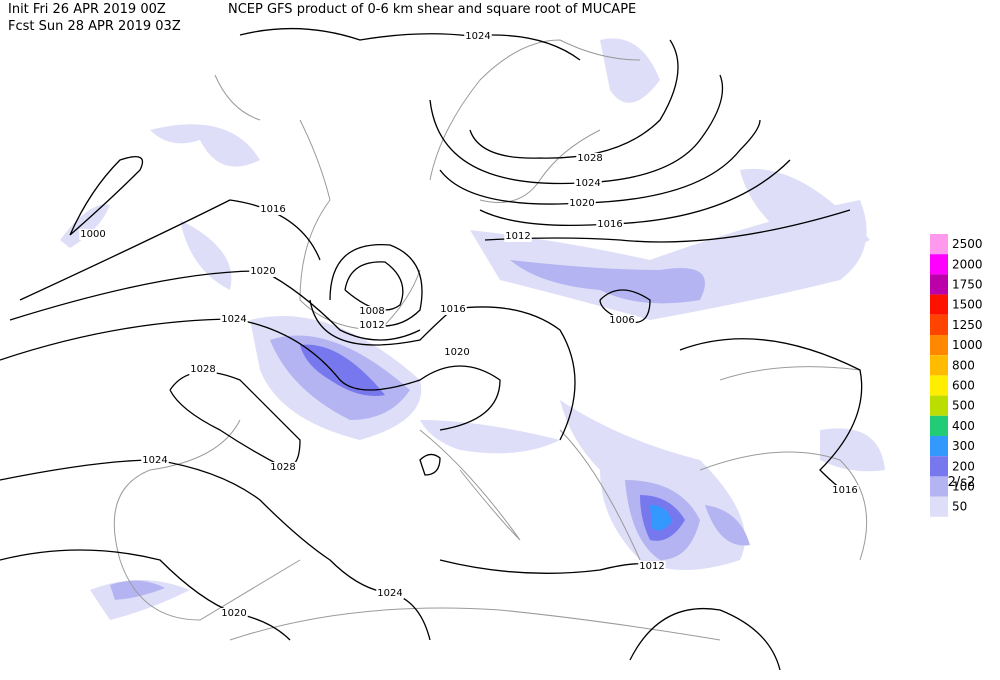 The height and width of the screenshot is (680, 1000). What do you see at coordinates (963, 406) in the screenshot?
I see `legend-label: 500` at bounding box center [963, 406].